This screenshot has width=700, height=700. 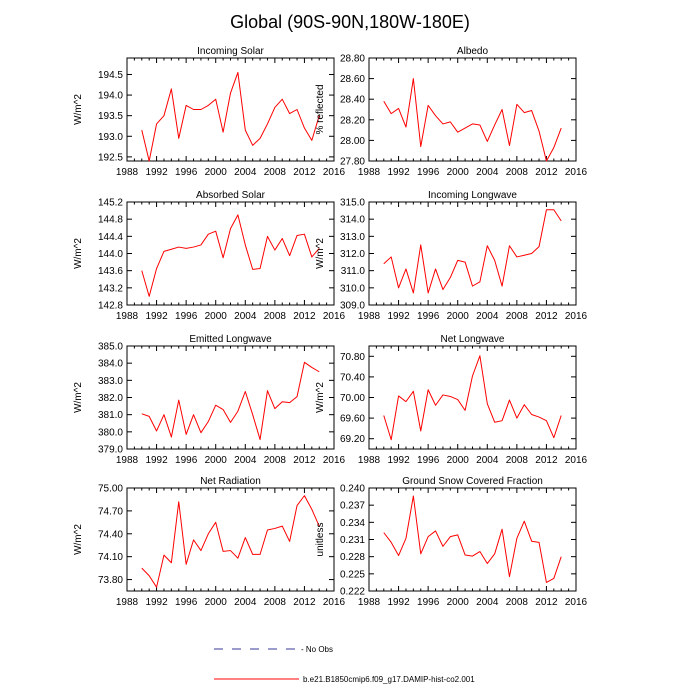 I want to click on y-tick-label: 144.4, so click(x=110, y=237).